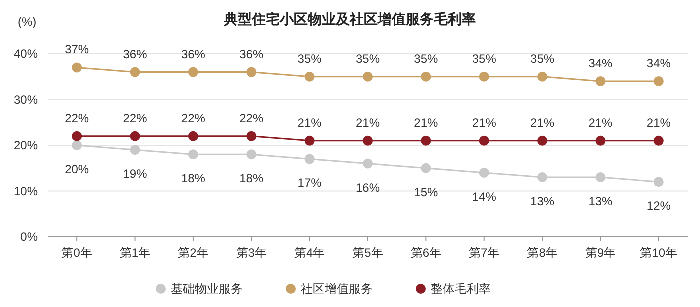 The width and height of the screenshot is (700, 307). What do you see at coordinates (26, 145) in the screenshot?
I see `y-tick-label: 20%` at bounding box center [26, 145].